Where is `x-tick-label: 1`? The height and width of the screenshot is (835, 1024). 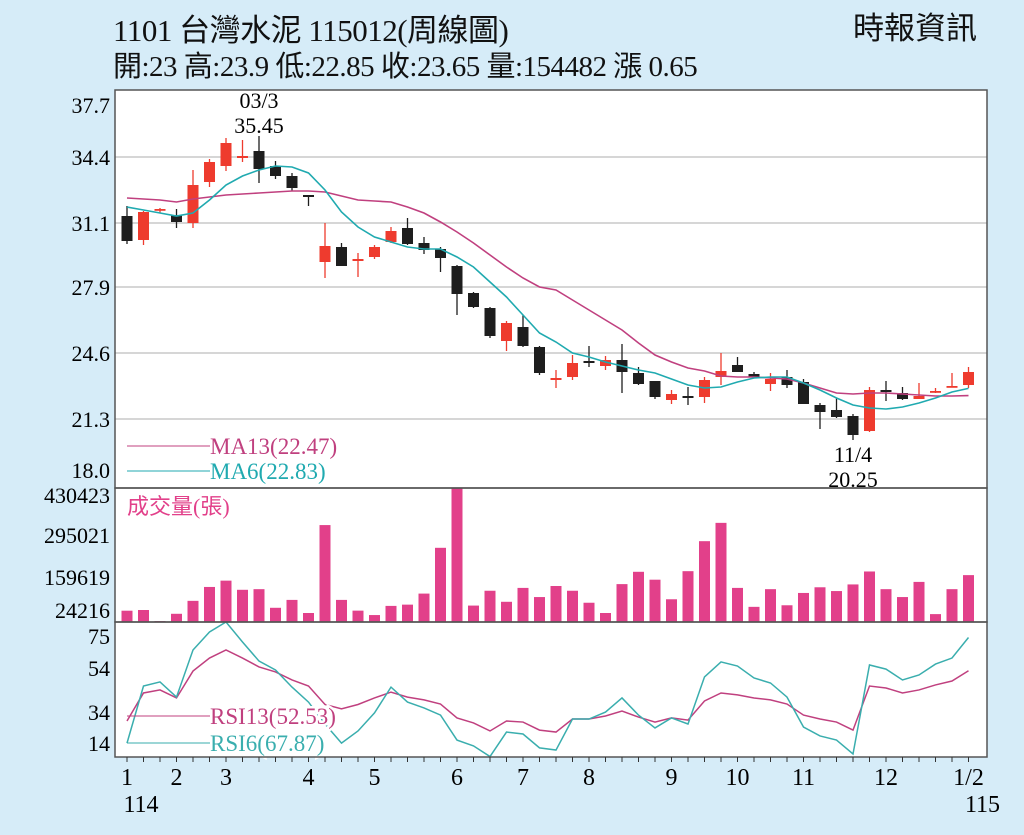
x-tick-label: 1 is located at coordinates (127, 778).